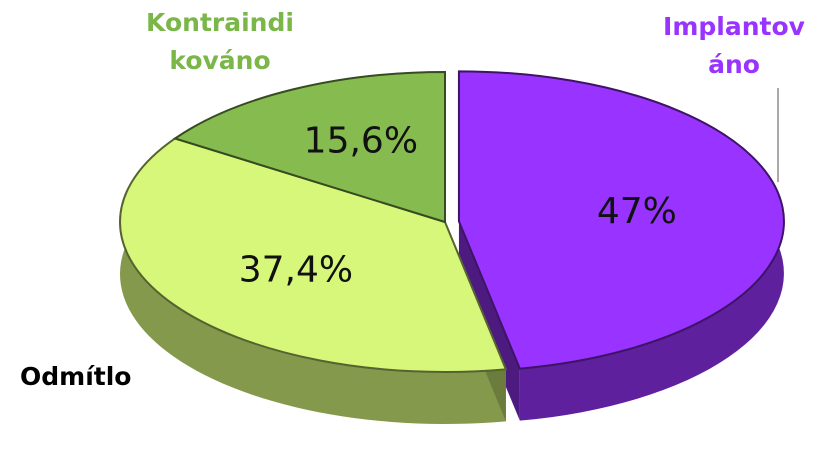  Describe the element at coordinates (734, 45) in the screenshot. I see `category-label: Implantováno` at that location.